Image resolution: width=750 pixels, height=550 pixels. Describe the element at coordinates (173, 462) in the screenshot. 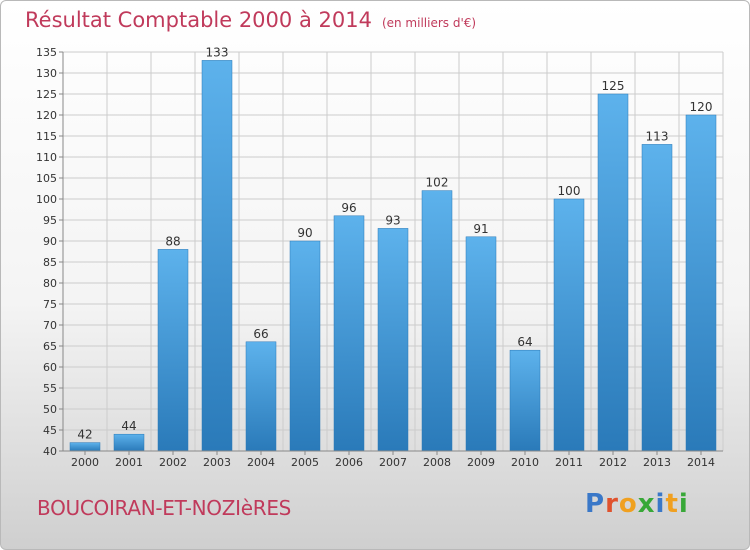

I see `x-tick-label: 2002` at that location.